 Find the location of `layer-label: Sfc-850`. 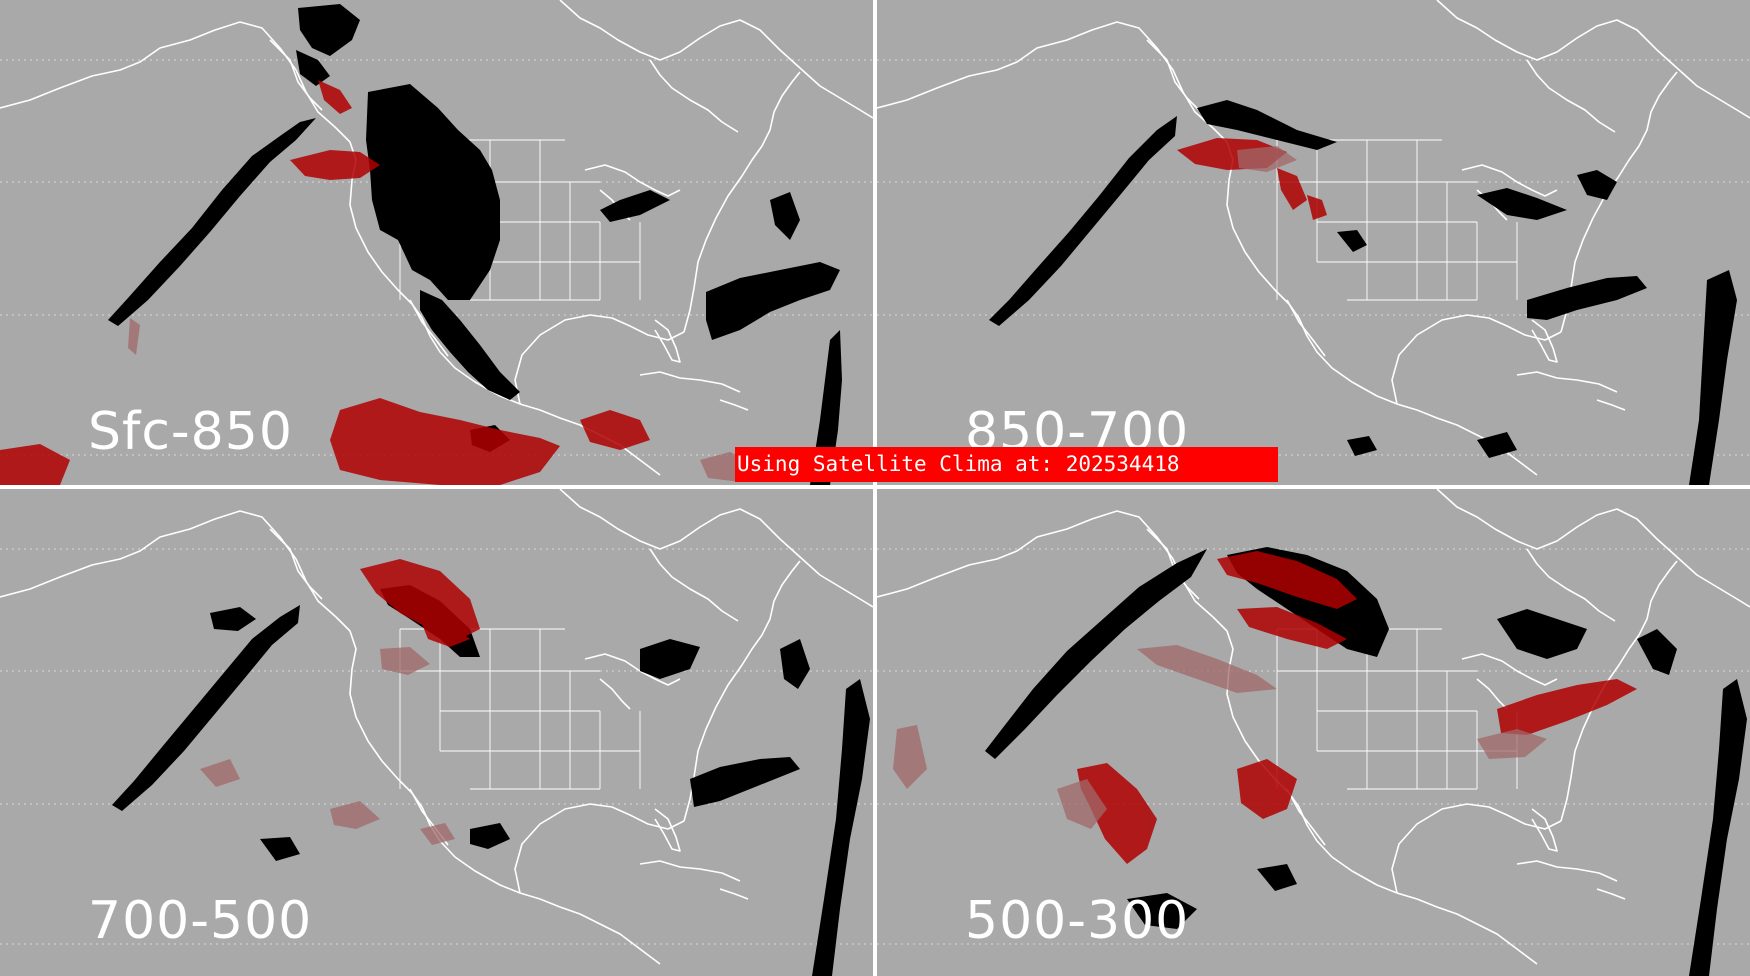

layer-label: Sfc-850 is located at coordinates (190, 432).